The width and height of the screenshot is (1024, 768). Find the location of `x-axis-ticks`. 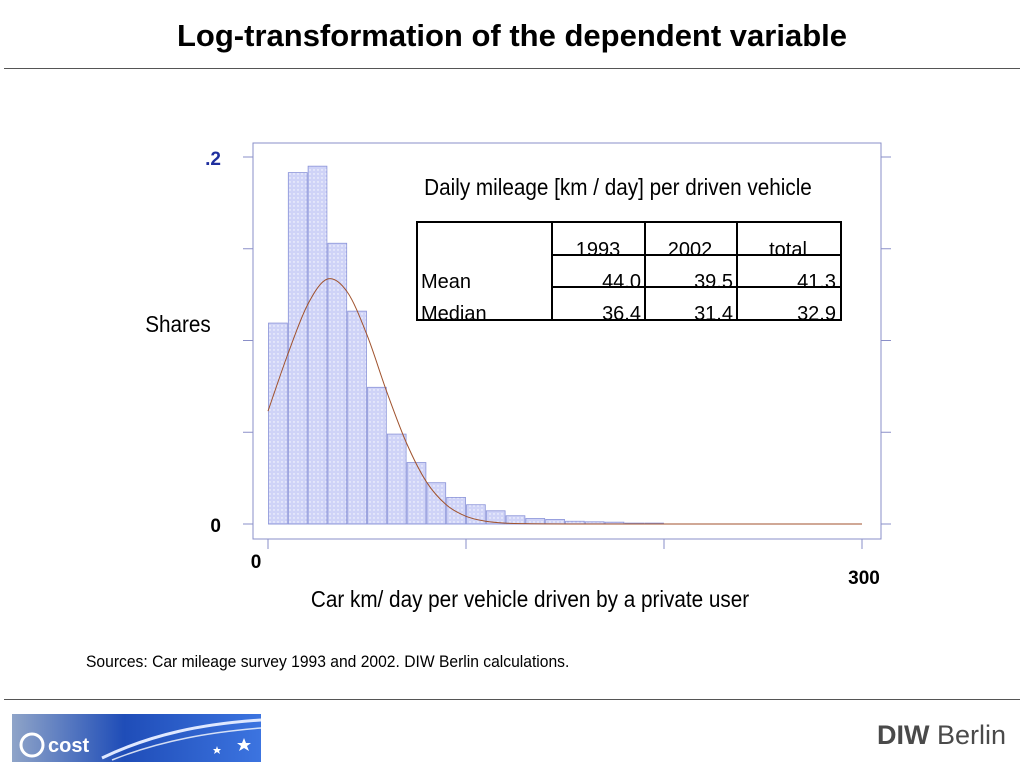

x-axis-ticks is located at coordinates (565, 544).